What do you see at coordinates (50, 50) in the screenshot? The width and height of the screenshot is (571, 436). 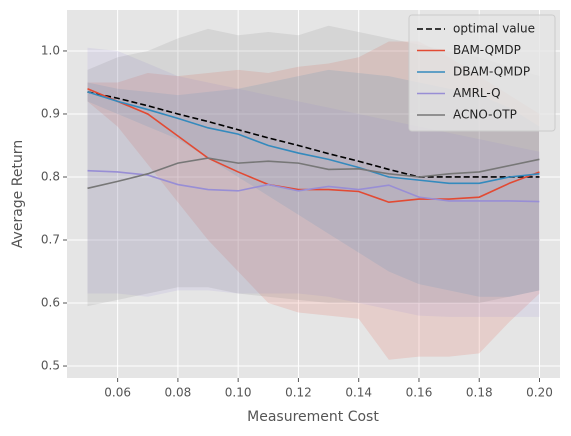 I see `y-tick-label: 1.0` at bounding box center [50, 50].